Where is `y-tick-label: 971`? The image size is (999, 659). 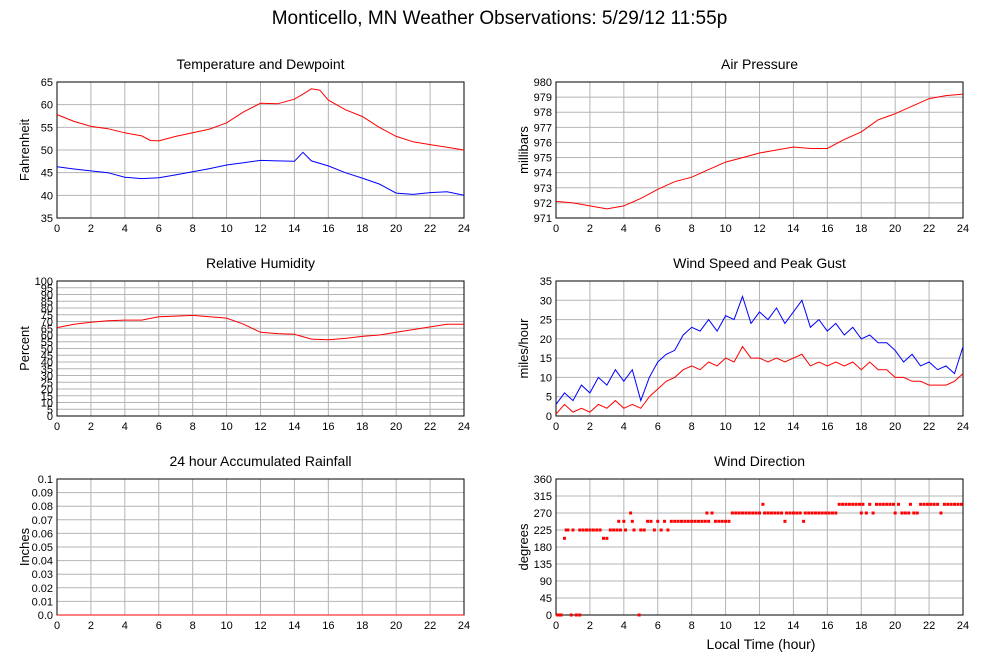 y-tick-label: 971 is located at coordinates (543, 219).